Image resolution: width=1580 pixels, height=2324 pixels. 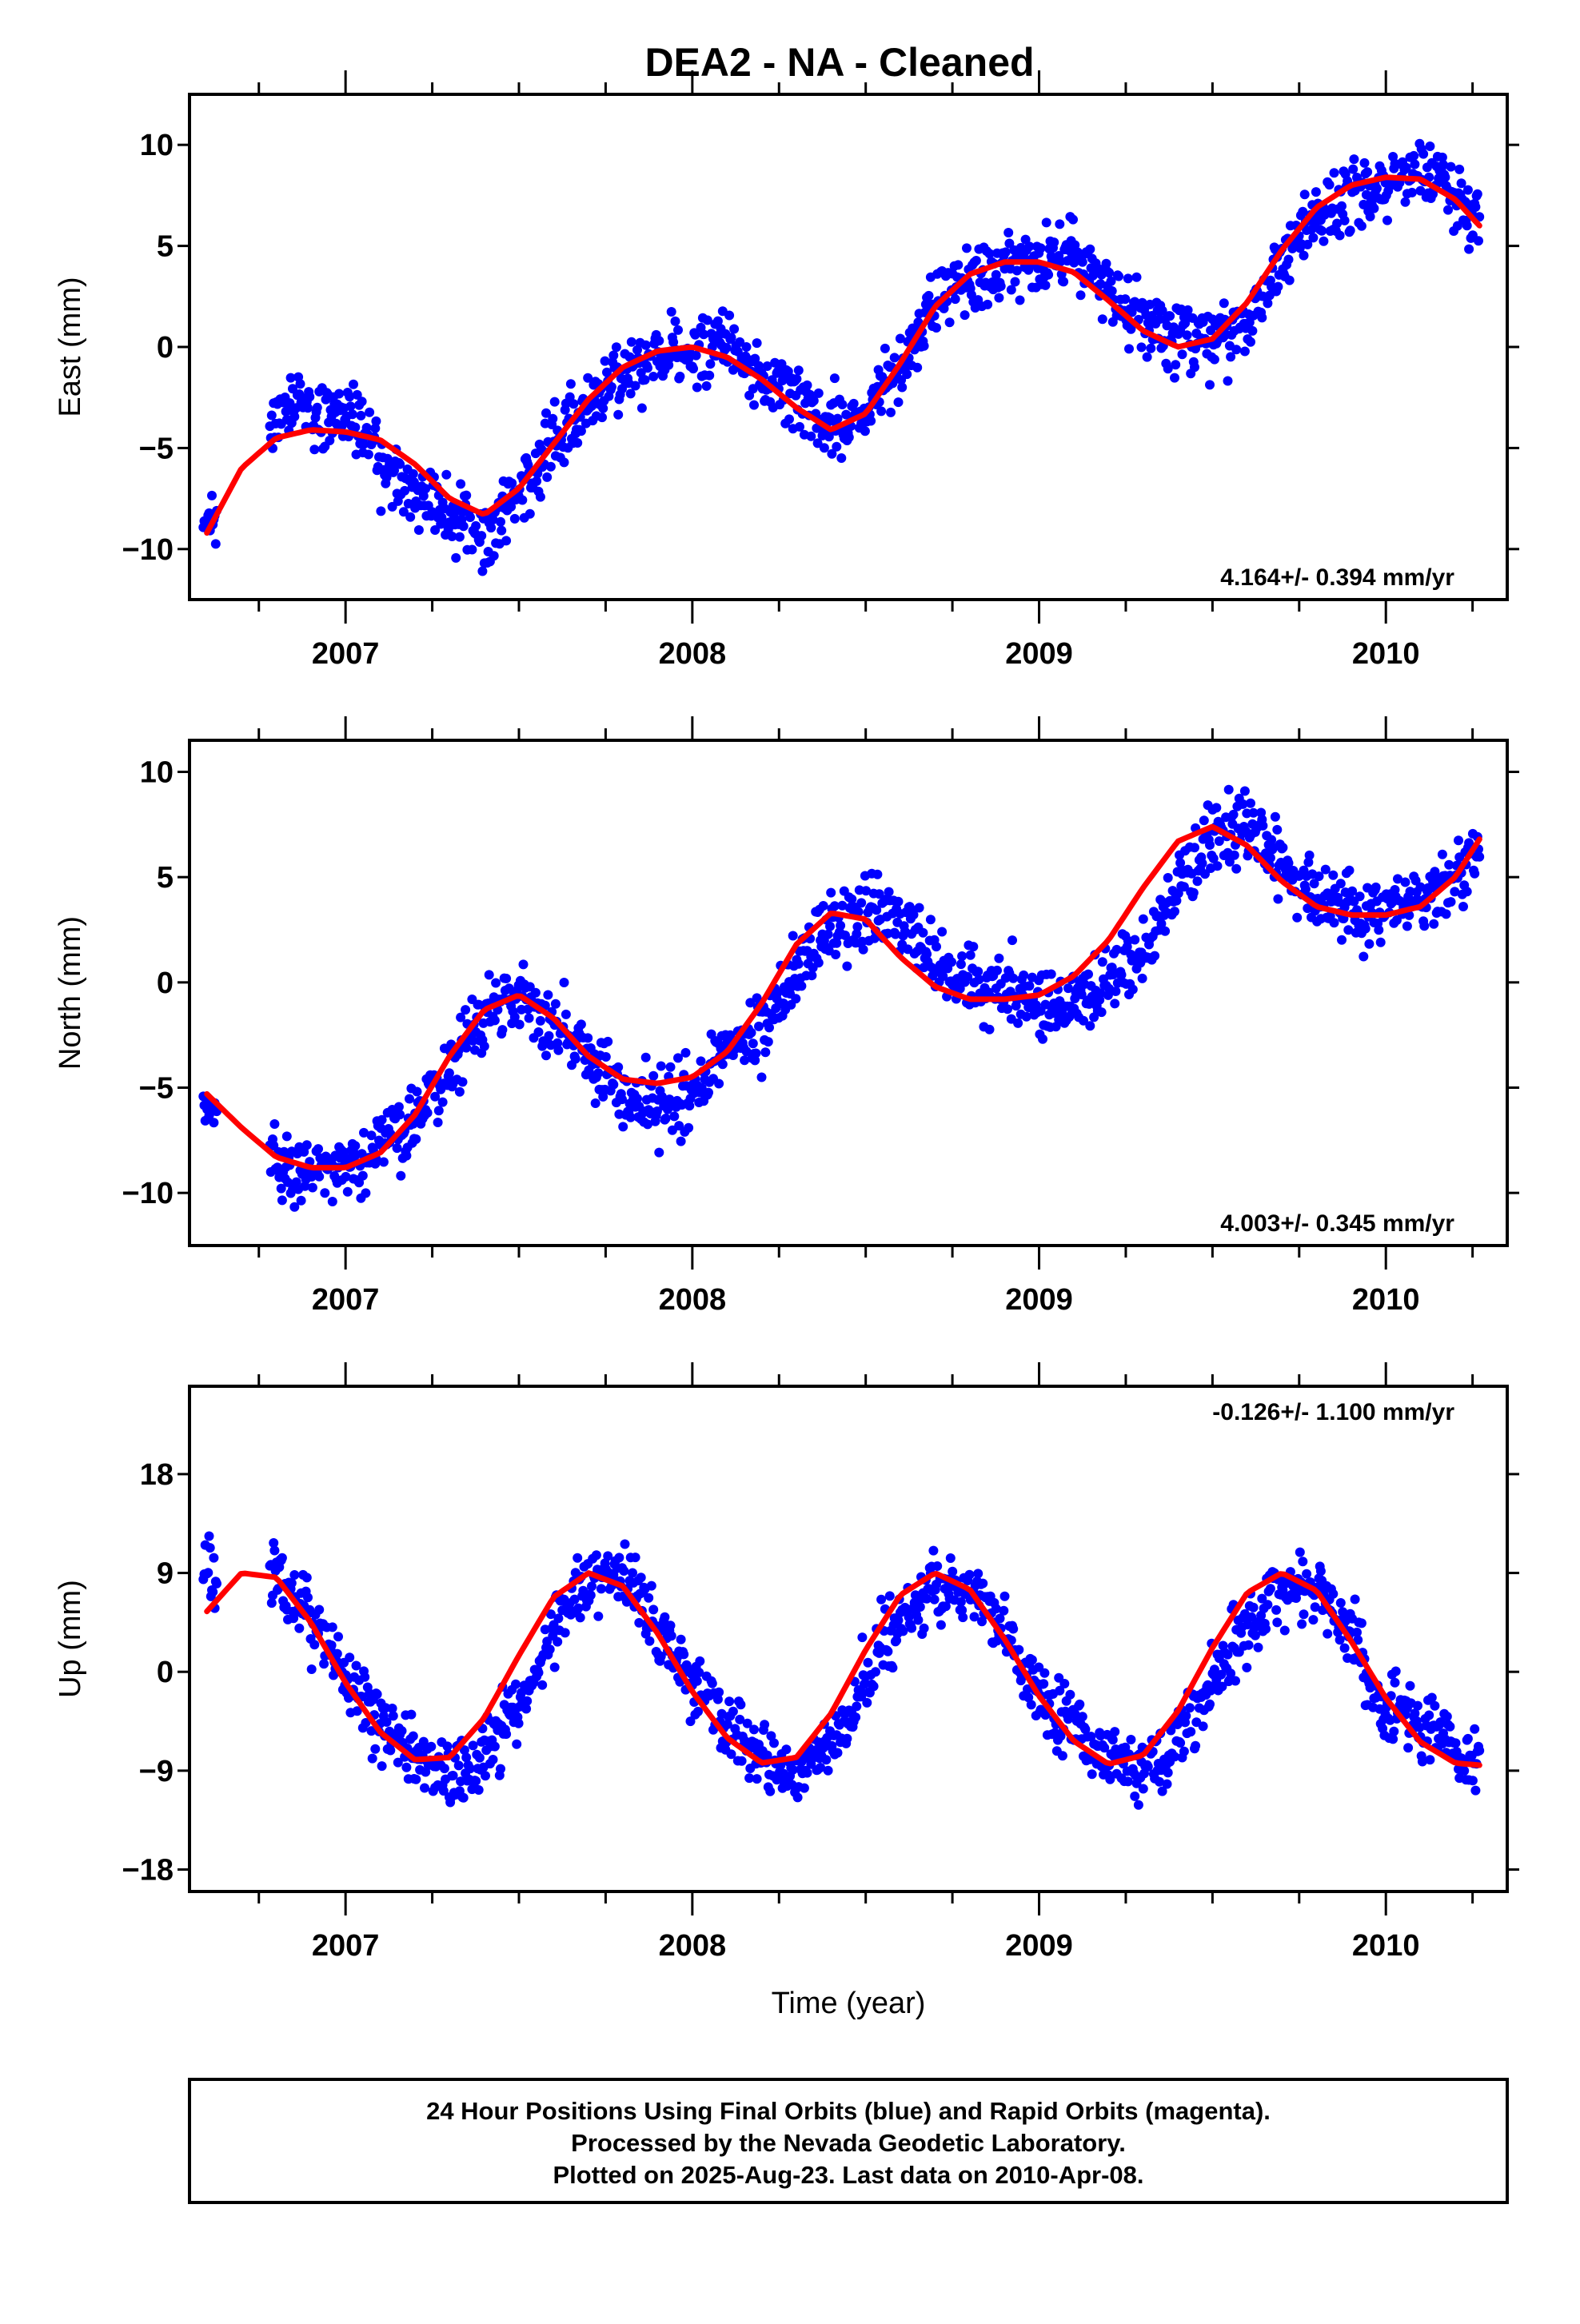 What do you see at coordinates (693, 1946) in the screenshot?
I see `x-tick-label: 2008` at bounding box center [693, 1946].